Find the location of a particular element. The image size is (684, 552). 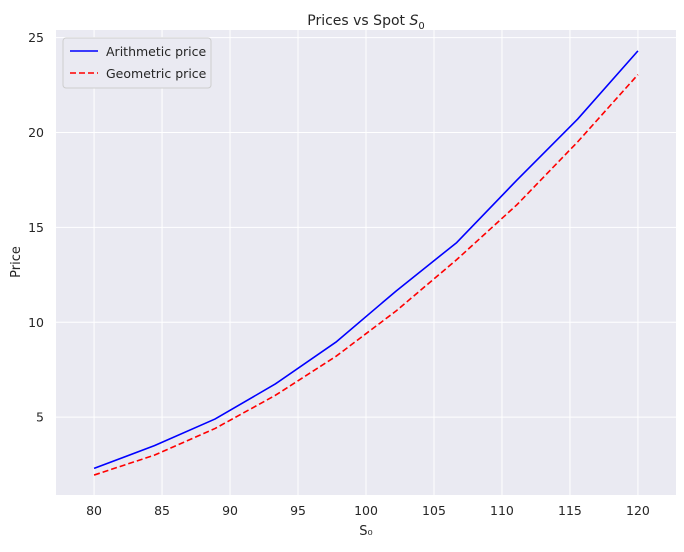

legend-box is located at coordinates (137, 63).